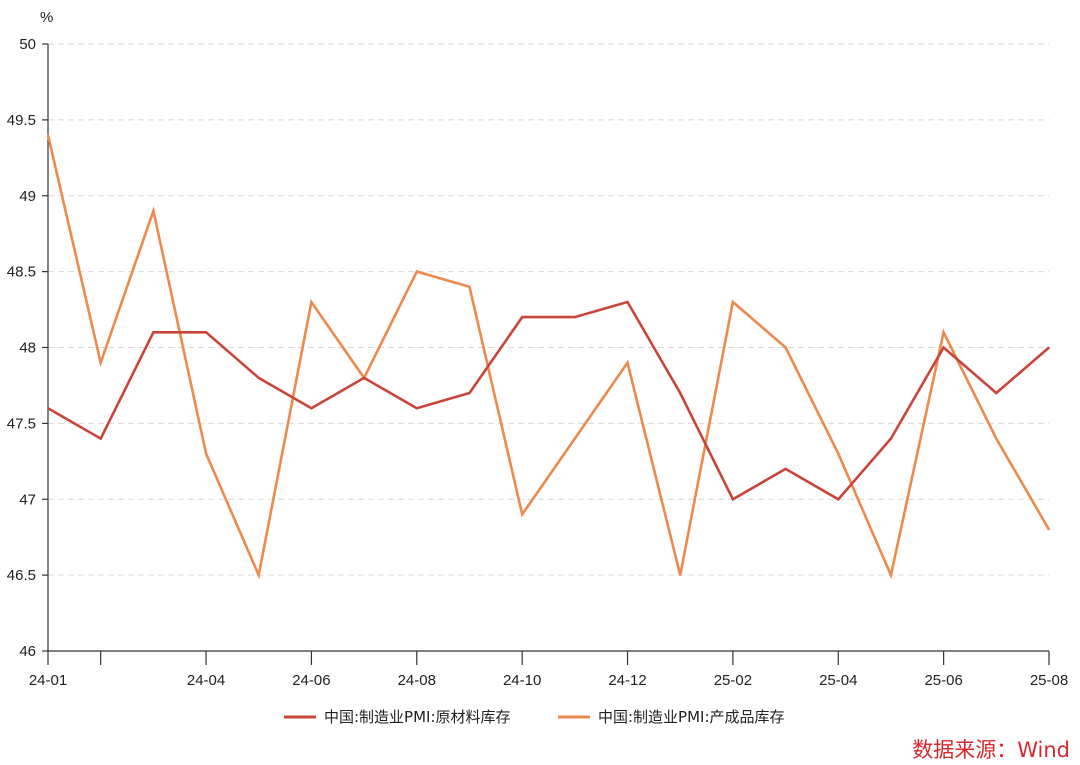  Describe the element at coordinates (691, 717) in the screenshot. I see `legend-label-finished-goods: 中国:制造业PMI:产成品库存` at that location.